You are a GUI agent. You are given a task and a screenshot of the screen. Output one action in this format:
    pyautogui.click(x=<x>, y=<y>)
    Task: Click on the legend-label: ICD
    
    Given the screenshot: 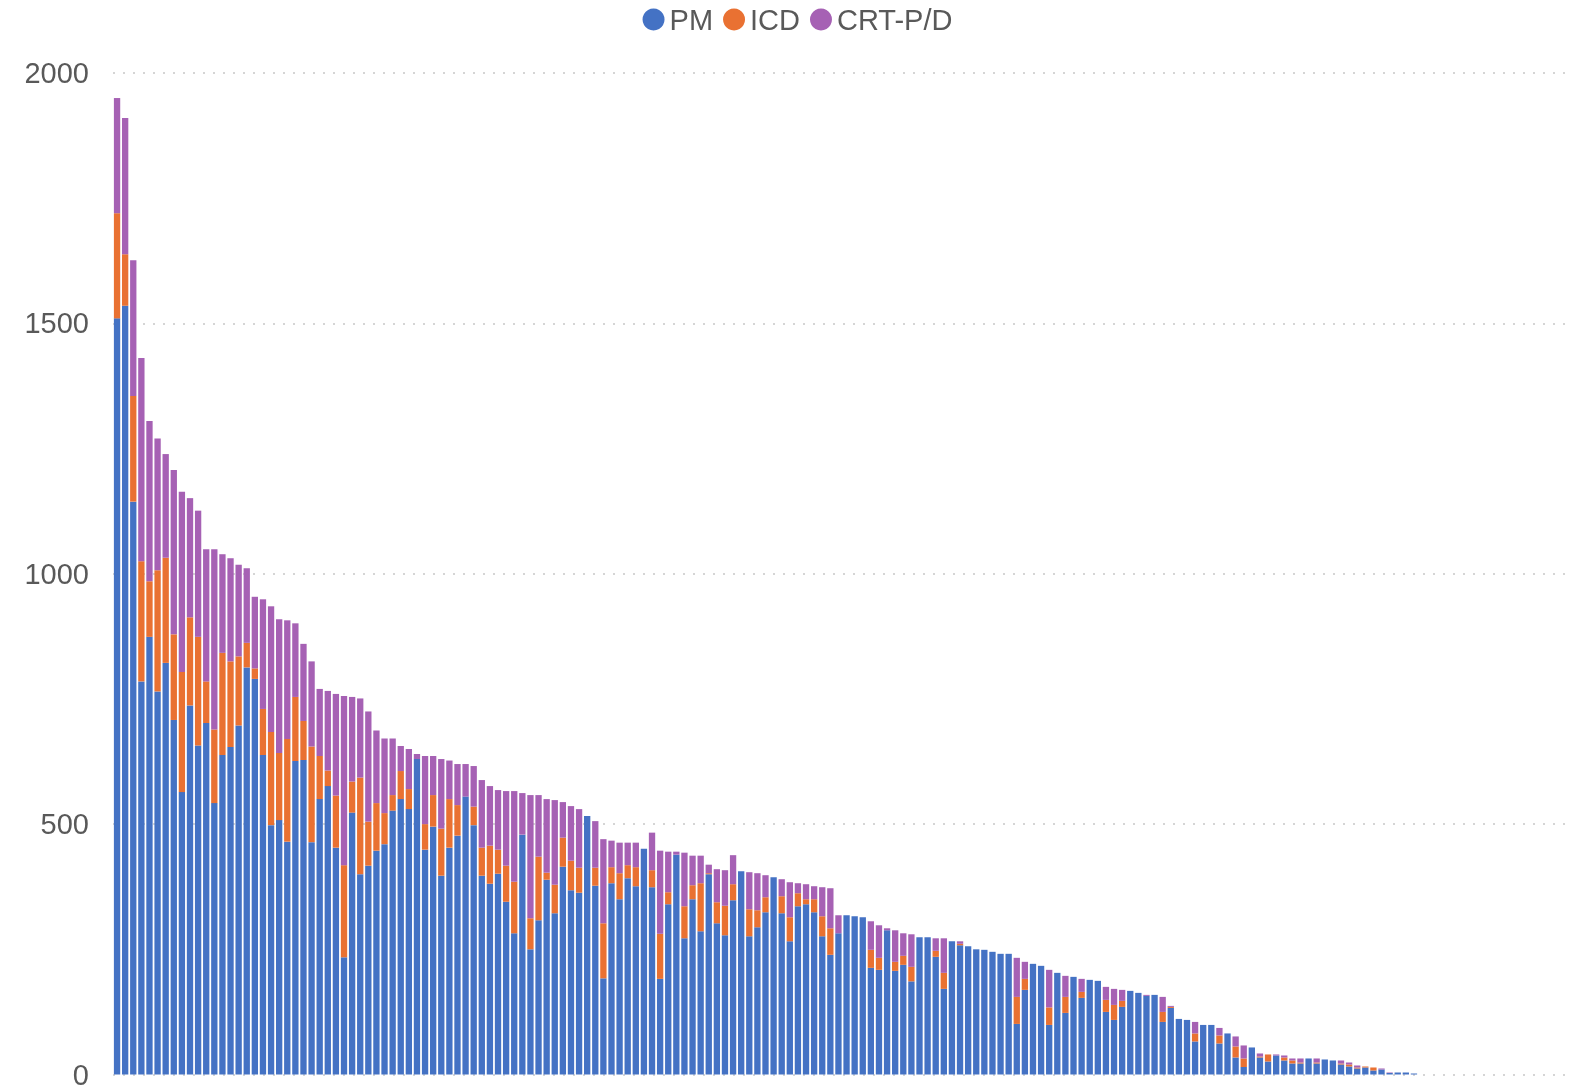 What is the action you would take?
    pyautogui.click(x=775, y=19)
    